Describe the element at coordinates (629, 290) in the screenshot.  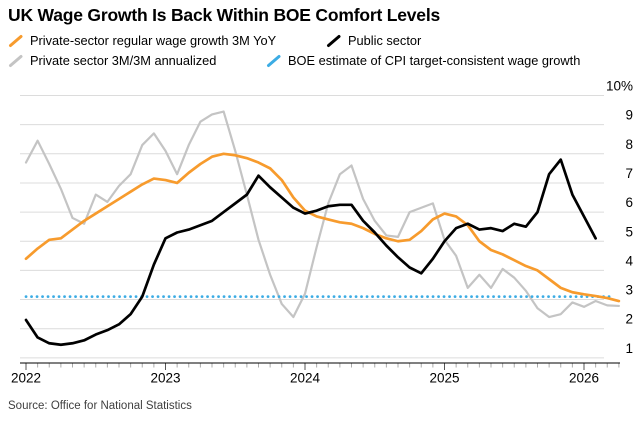
I see `y-tick-label: 3` at that location.